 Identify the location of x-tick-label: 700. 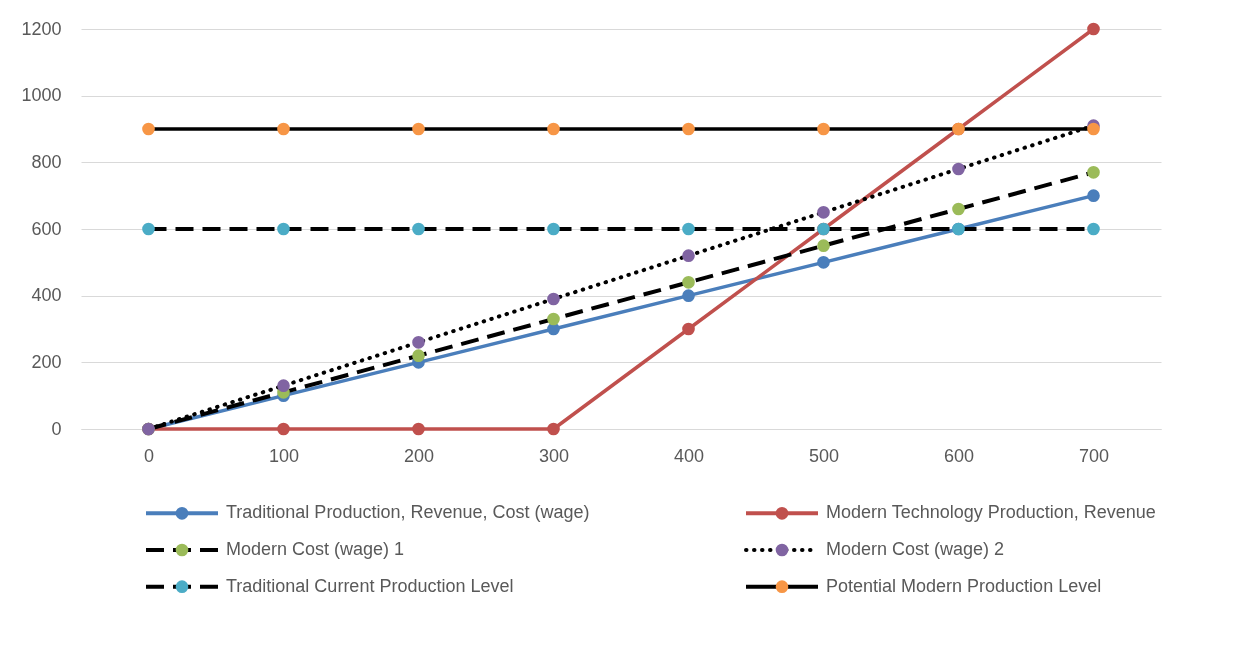
(1094, 455).